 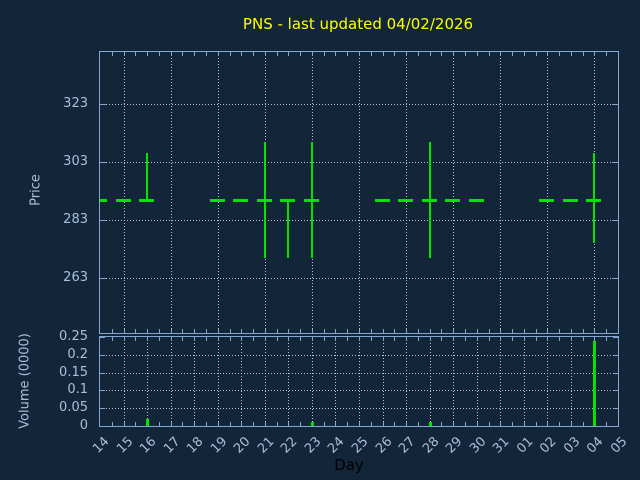 What do you see at coordinates (75, 219) in the screenshot?
I see `price-tick-label: 283` at bounding box center [75, 219].